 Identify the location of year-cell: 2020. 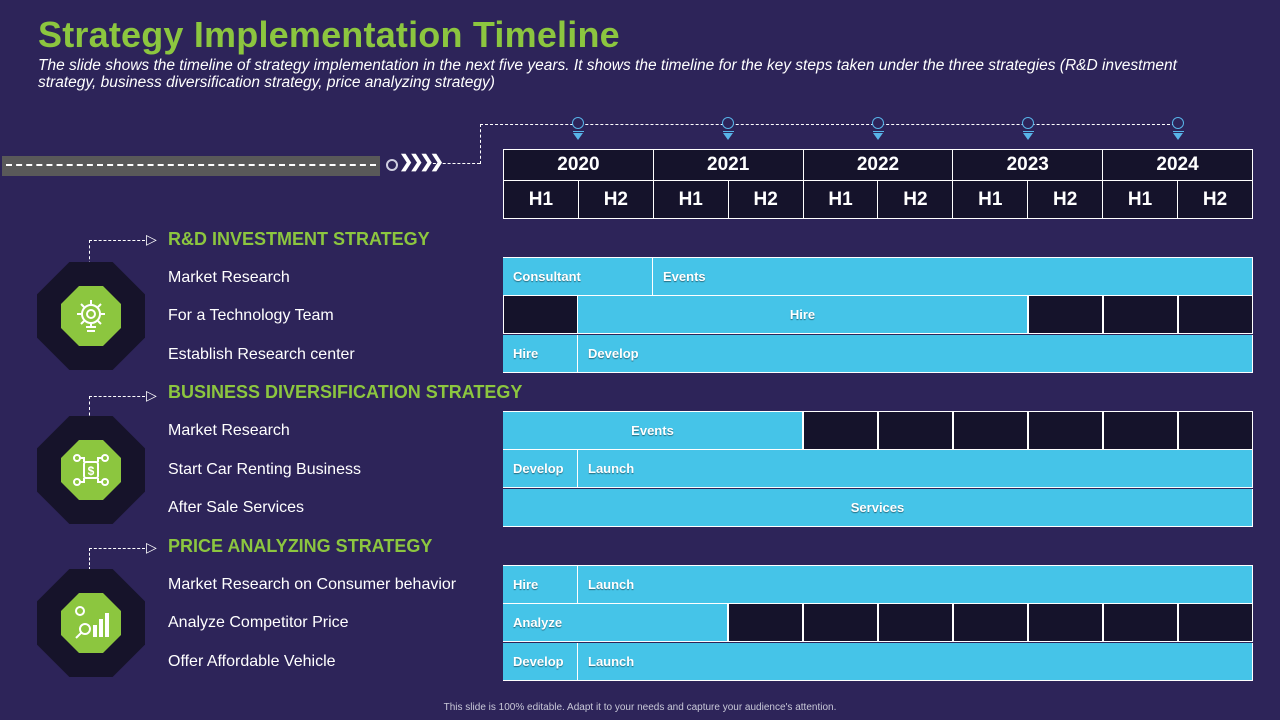
(578, 165).